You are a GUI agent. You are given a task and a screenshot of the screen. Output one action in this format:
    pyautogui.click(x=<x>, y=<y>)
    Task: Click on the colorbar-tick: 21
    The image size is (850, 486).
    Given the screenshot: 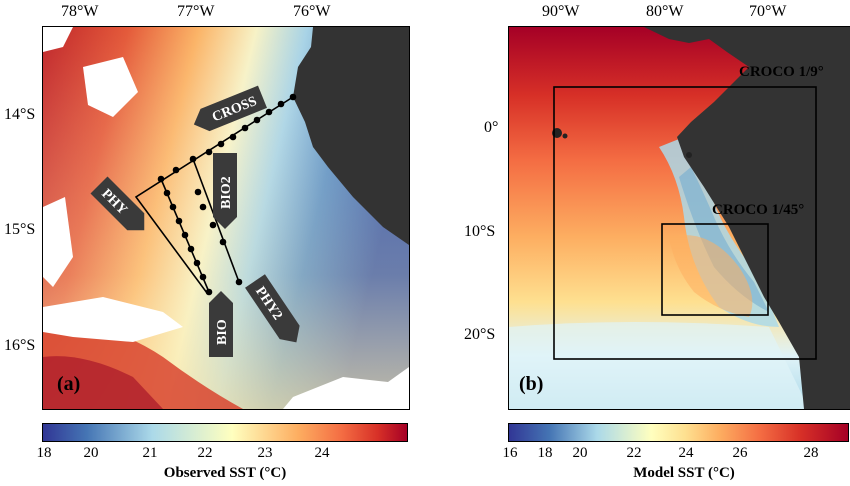 What is the action you would take?
    pyautogui.click(x=150, y=453)
    